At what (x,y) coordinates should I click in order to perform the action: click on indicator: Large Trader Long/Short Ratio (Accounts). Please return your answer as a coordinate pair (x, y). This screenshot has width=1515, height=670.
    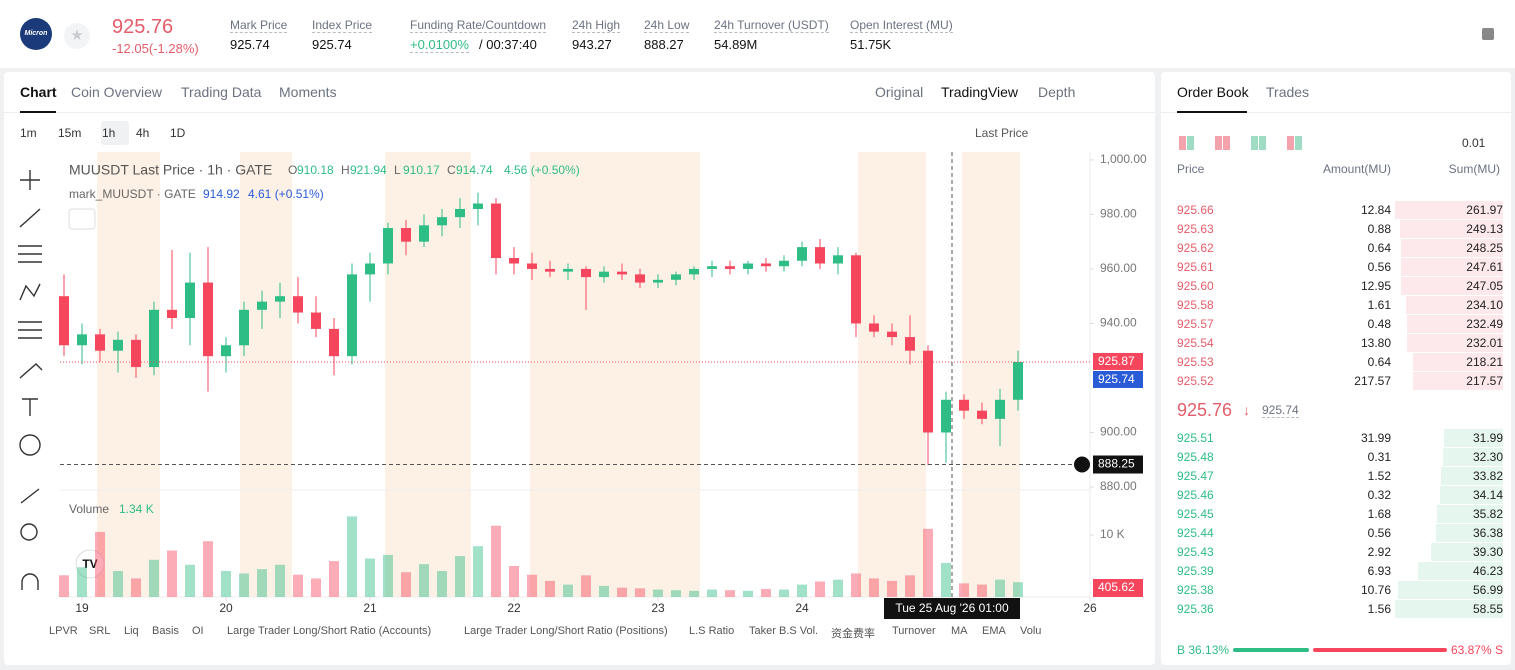
    Looking at the image, I should click on (329, 631).